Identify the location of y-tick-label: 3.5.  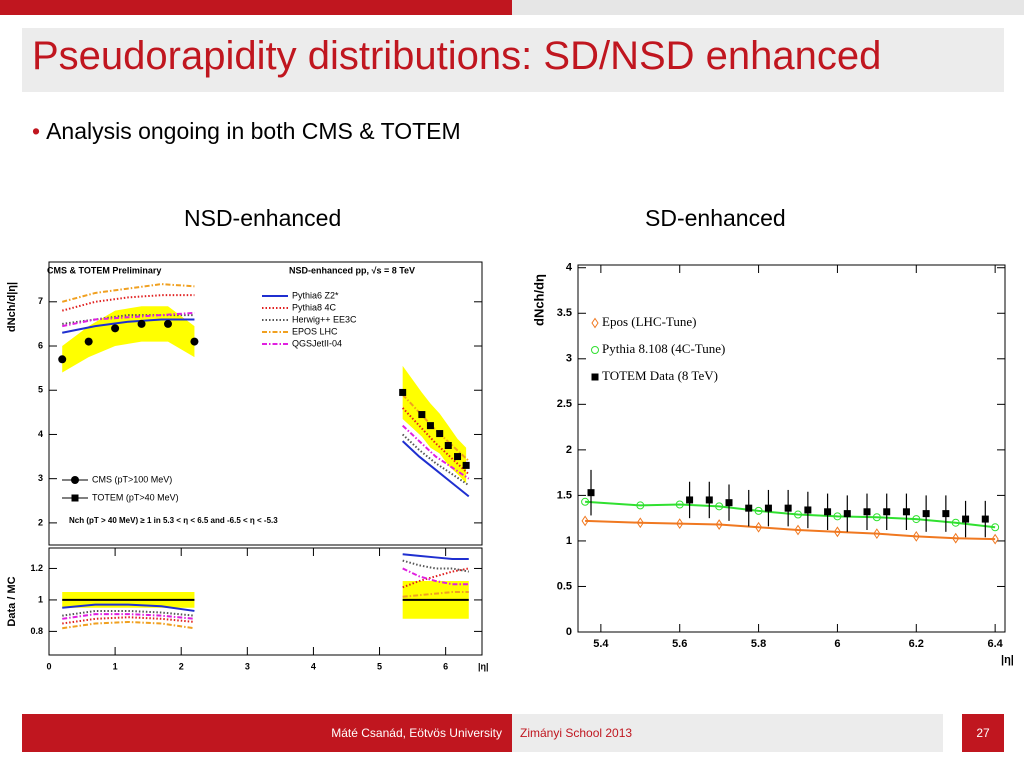
(564, 313).